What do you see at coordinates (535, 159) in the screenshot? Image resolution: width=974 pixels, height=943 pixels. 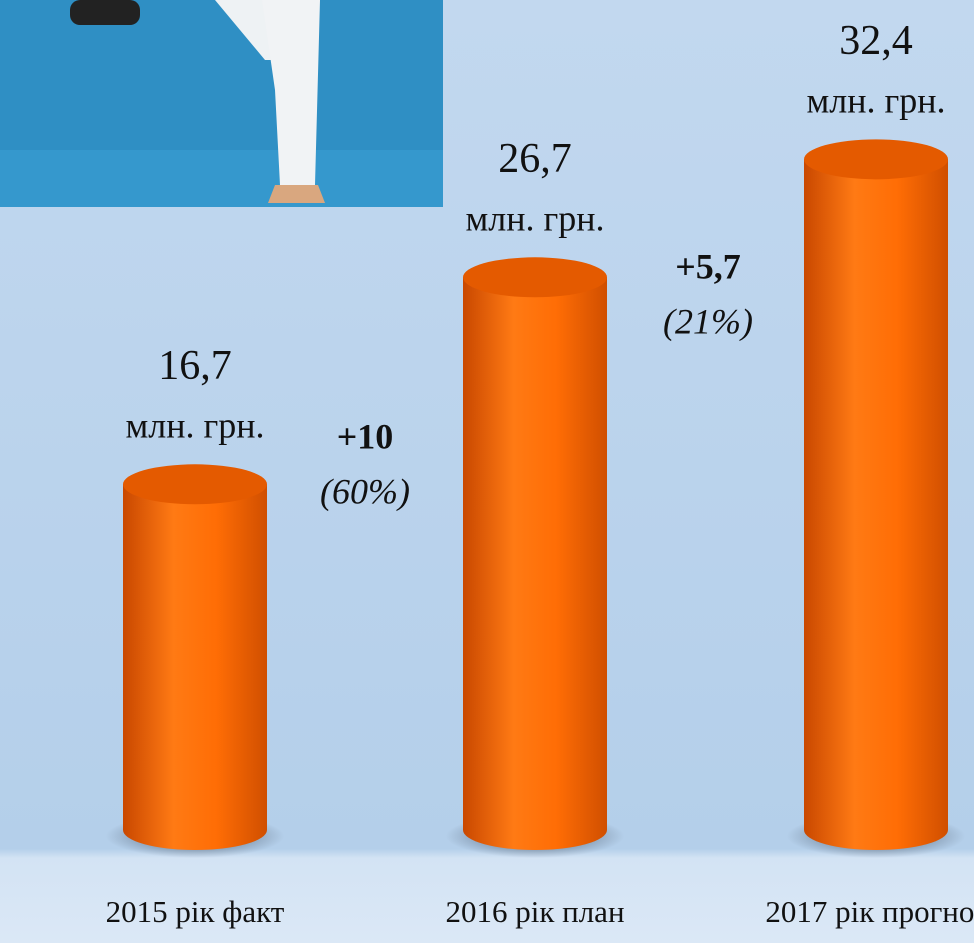 I see `value-label: 26,7` at bounding box center [535, 159].